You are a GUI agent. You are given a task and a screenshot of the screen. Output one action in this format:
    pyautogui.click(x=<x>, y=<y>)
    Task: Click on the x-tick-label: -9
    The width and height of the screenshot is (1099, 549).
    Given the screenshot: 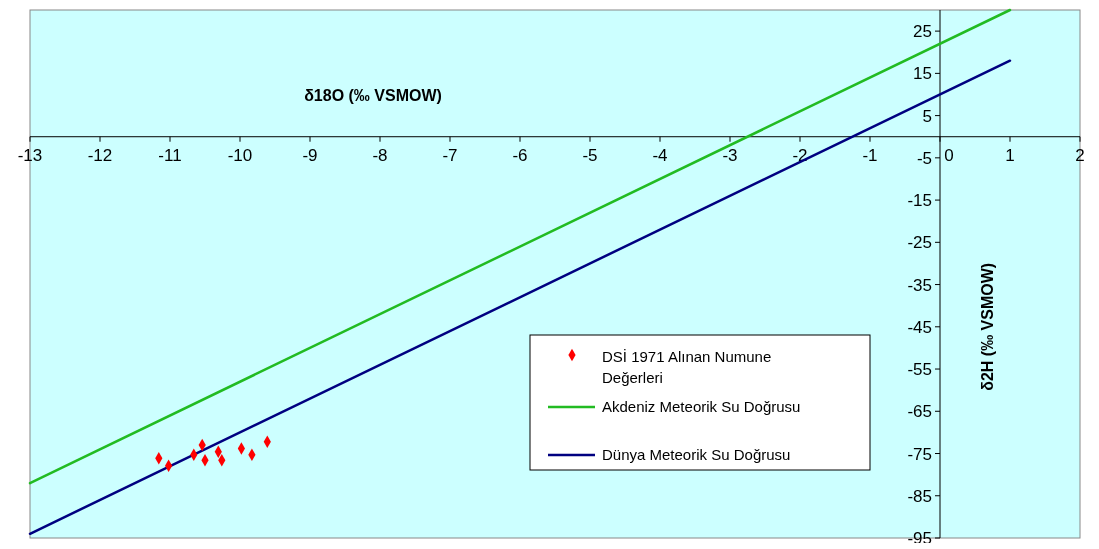 What is the action you would take?
    pyautogui.click(x=310, y=155)
    